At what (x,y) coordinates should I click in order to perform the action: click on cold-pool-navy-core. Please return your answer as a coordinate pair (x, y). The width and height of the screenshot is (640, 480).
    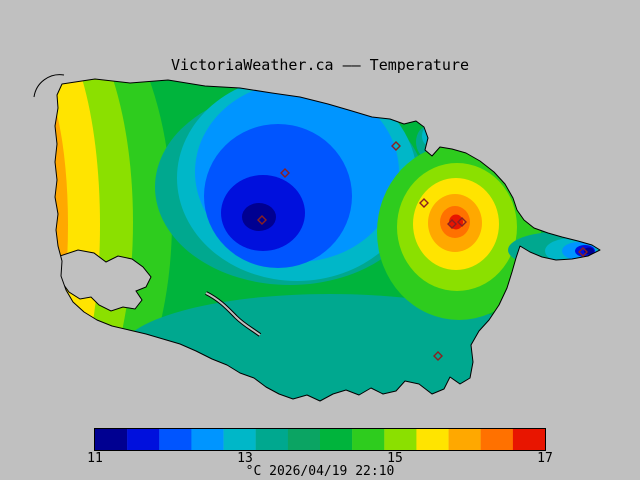
    Looking at the image, I should click on (259, 217).